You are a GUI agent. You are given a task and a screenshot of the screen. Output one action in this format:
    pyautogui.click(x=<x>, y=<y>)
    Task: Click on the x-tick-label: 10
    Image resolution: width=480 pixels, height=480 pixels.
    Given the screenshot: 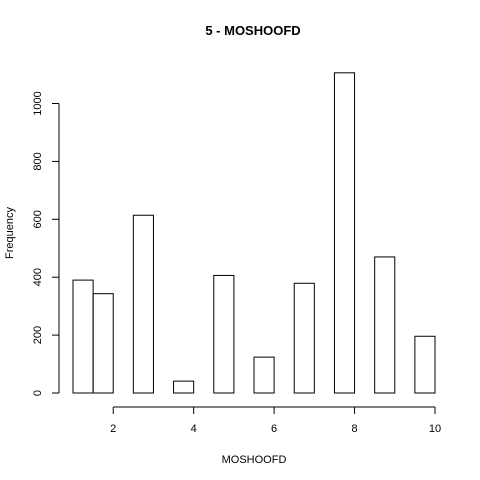 What is the action you would take?
    pyautogui.click(x=435, y=429)
    